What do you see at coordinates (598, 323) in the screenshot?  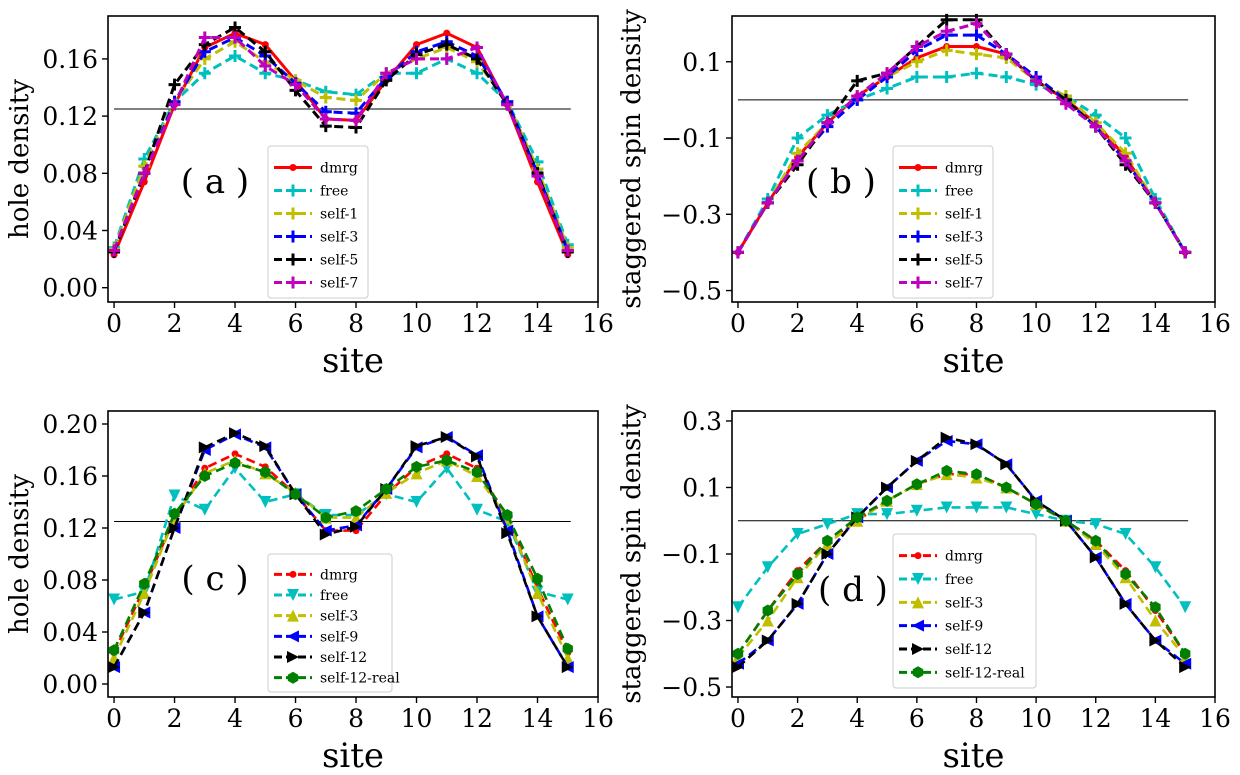 I see `x-tick-label: 16` at bounding box center [598, 323].